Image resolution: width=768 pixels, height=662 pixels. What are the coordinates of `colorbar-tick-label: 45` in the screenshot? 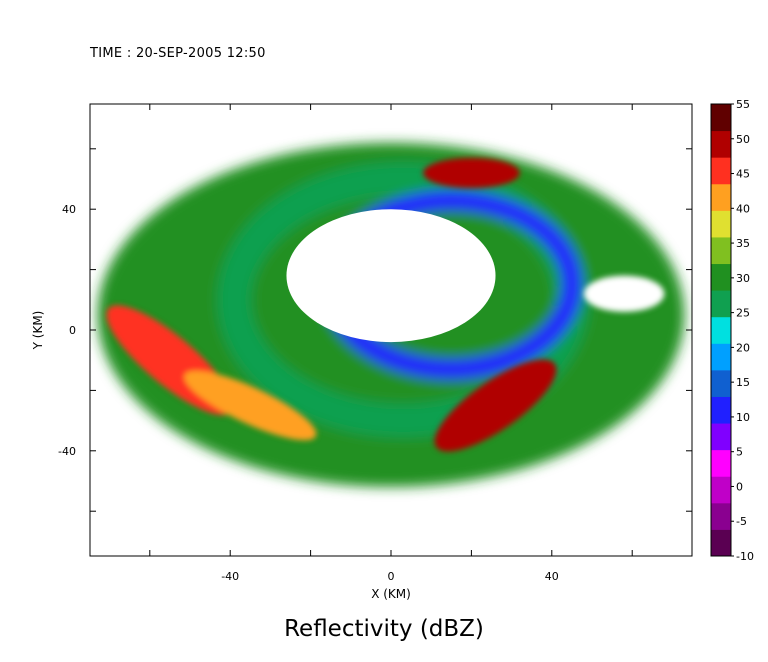 It's located at (743, 174).